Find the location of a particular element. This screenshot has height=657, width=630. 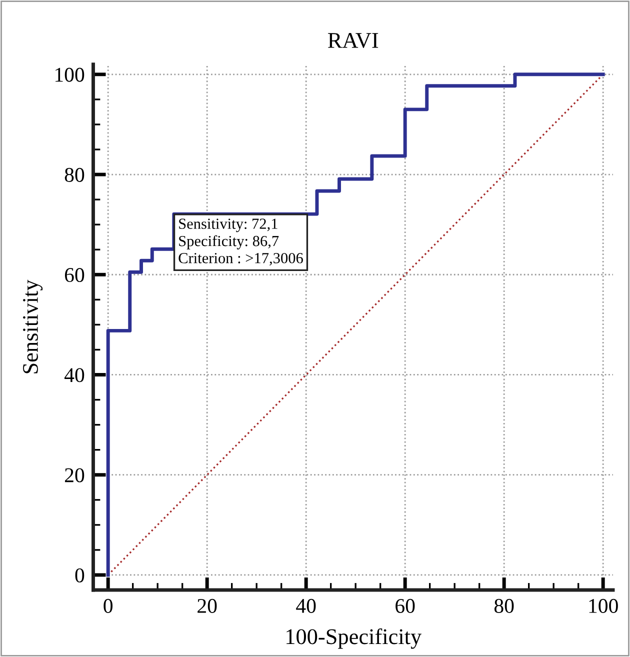

x-tick-label: 40 is located at coordinates (306, 605).